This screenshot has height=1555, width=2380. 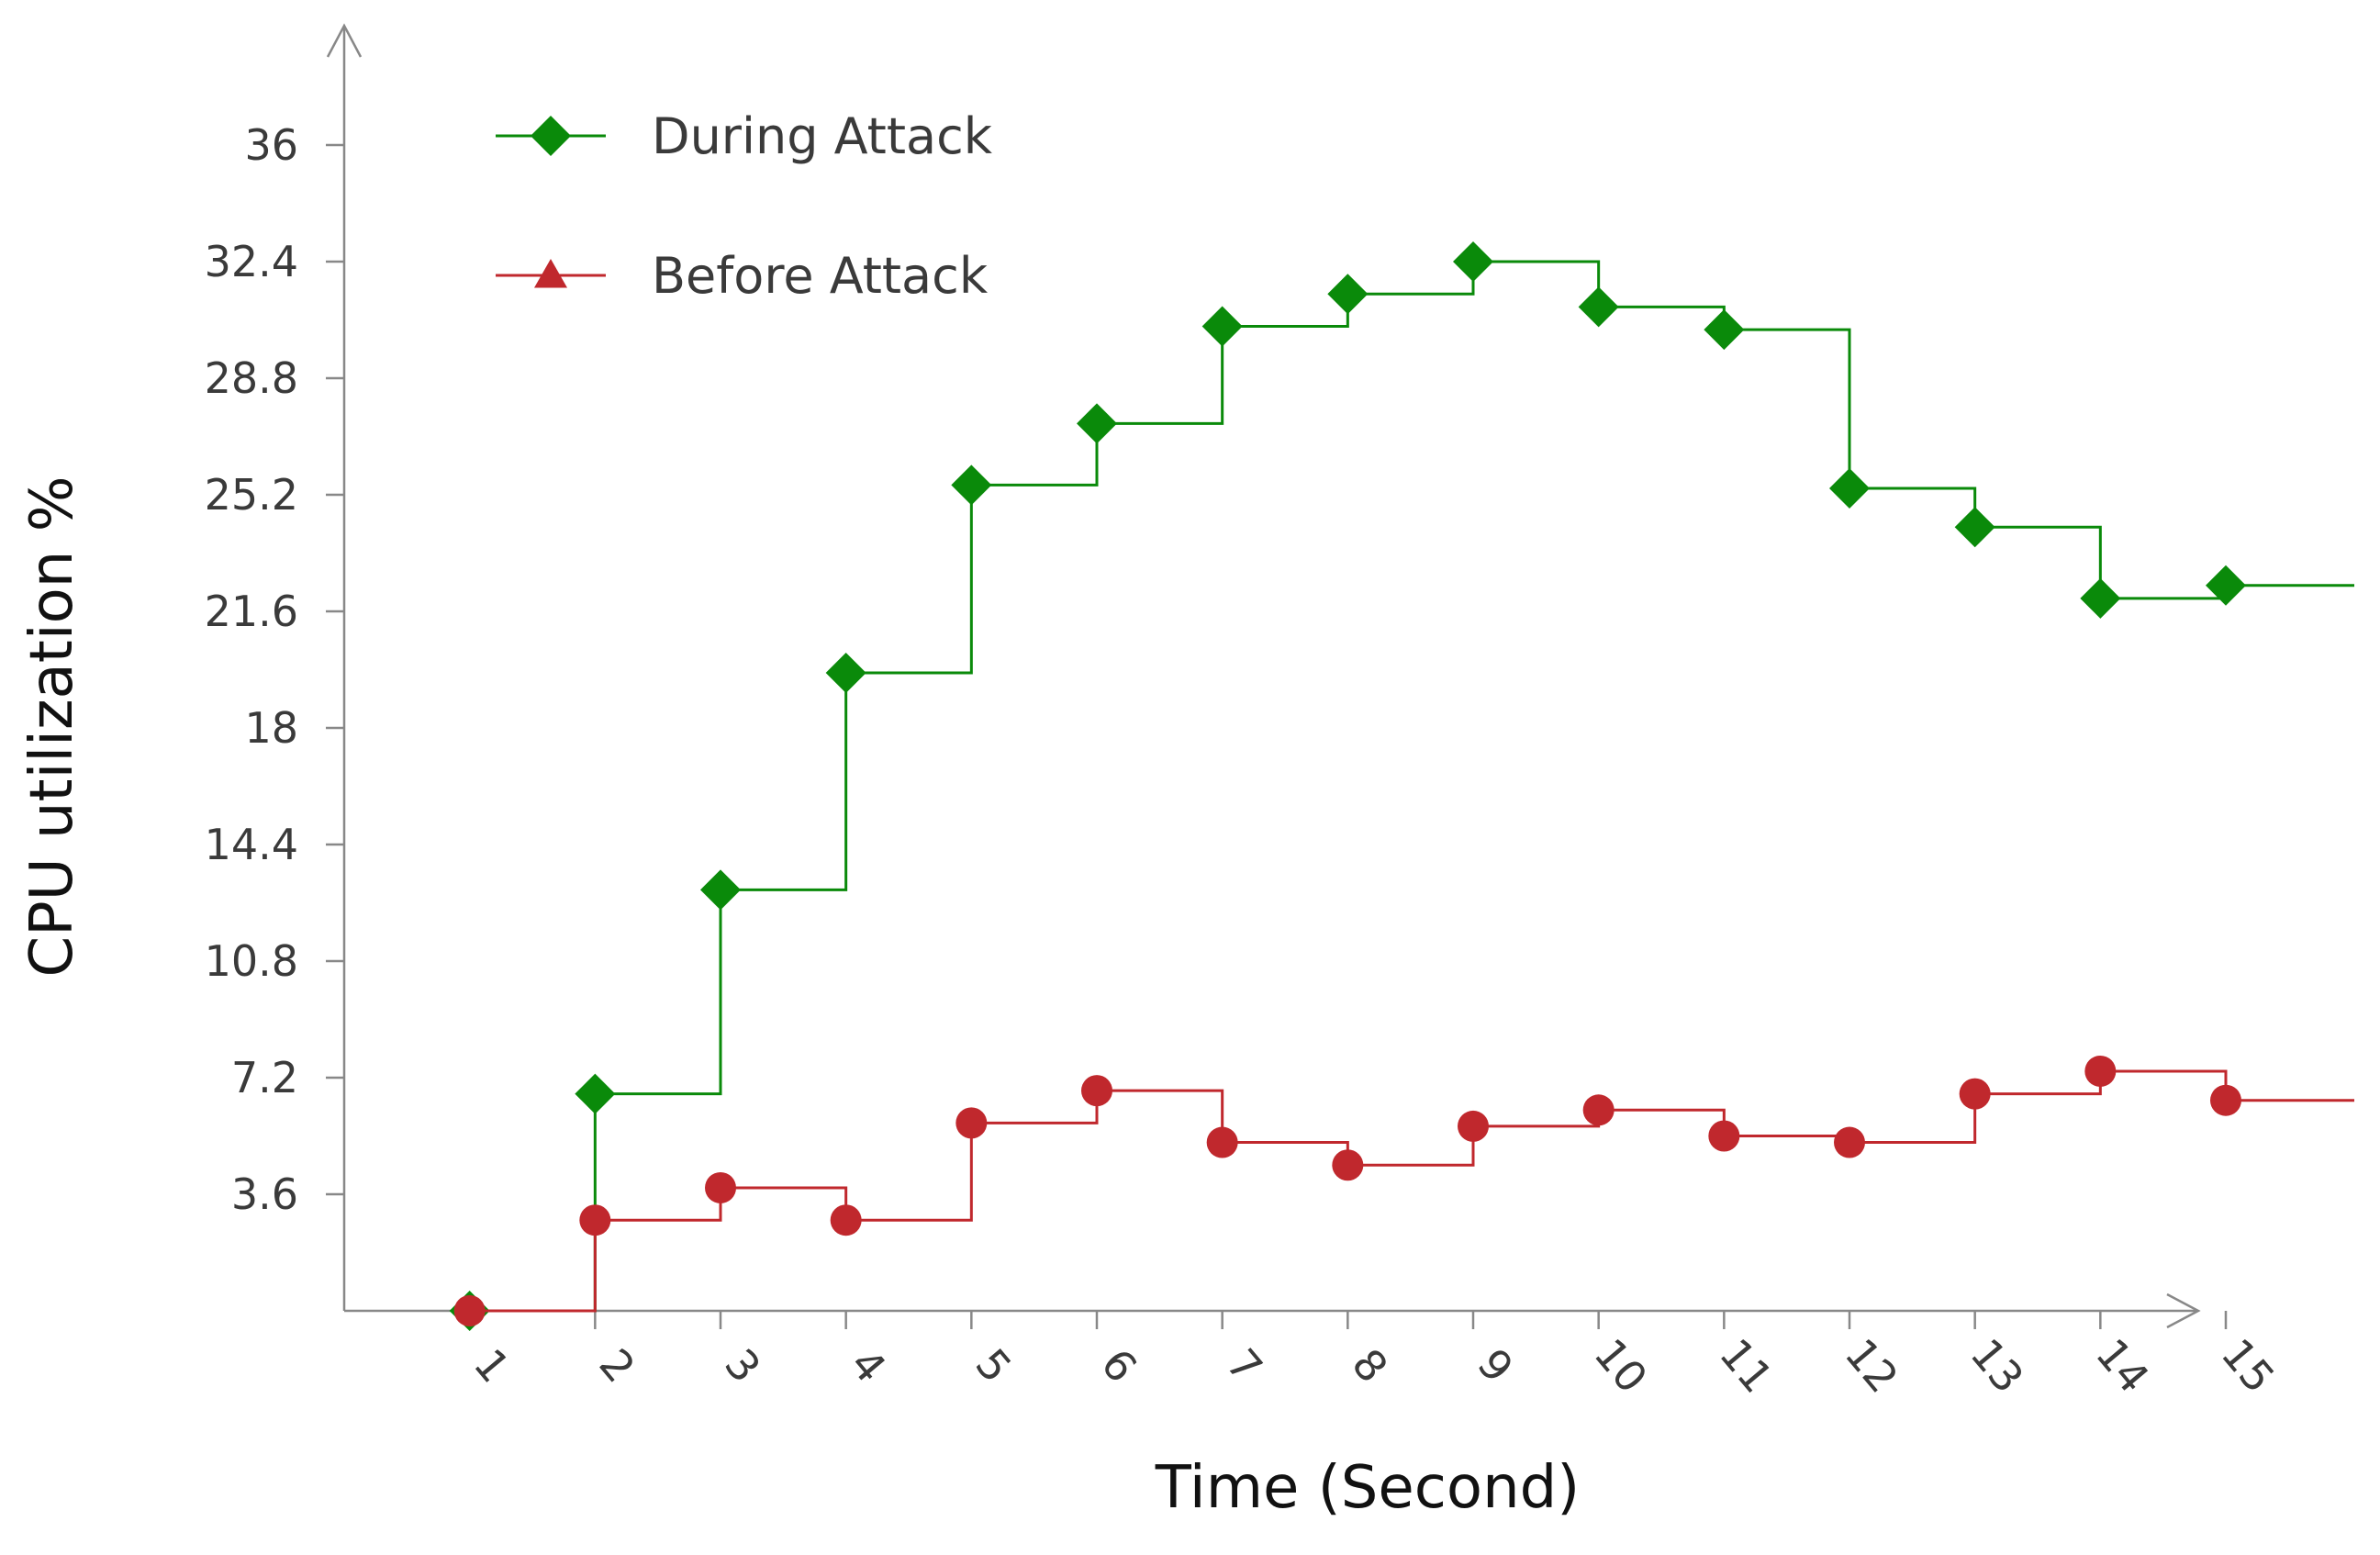 What do you see at coordinates (822, 136) in the screenshot?
I see `legend-label: During Attack` at bounding box center [822, 136].